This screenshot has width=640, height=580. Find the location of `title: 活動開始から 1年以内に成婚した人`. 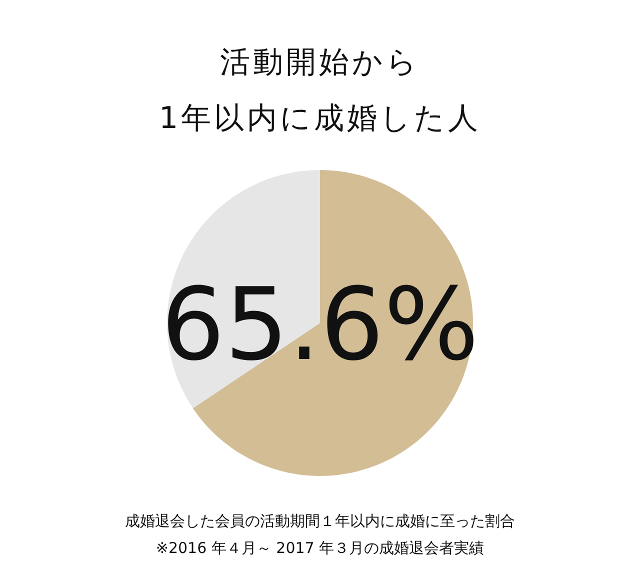

title: 活動開始から 1年以内に成婚した人 is located at coordinates (320, 90).